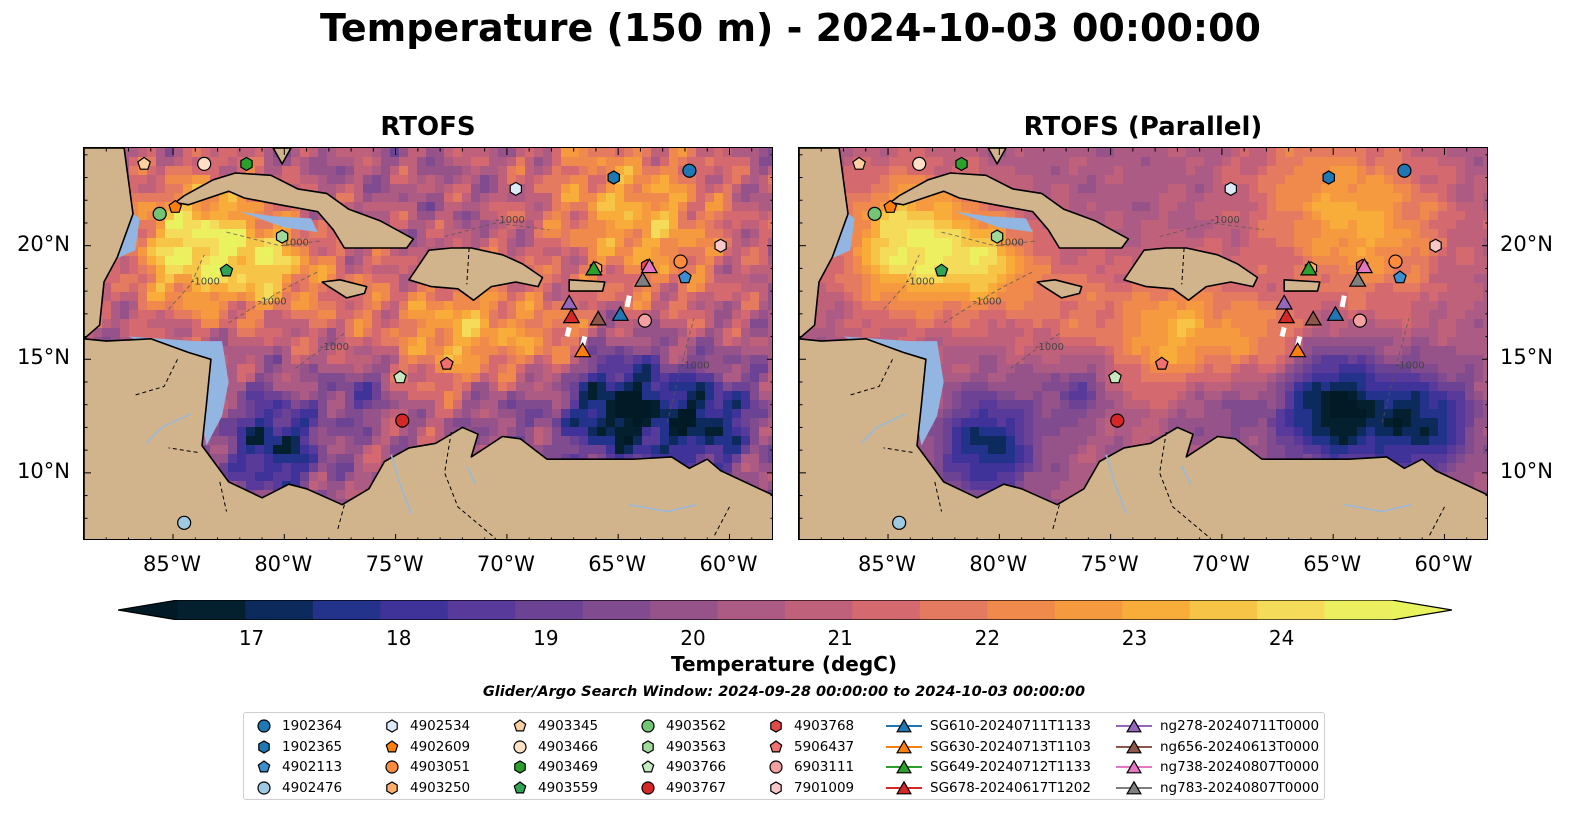 Image resolution: width=1581 pixels, height=827 pixels. I want to click on legend-entry: 1902365, so click(298, 747).